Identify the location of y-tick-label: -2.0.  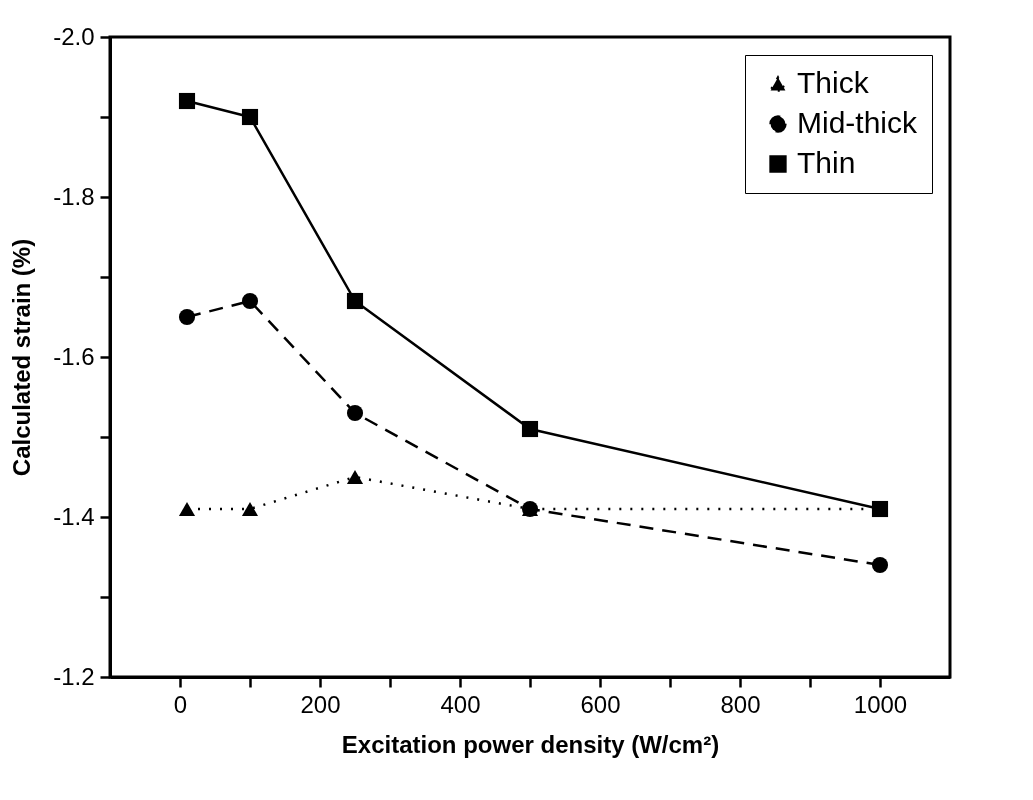
(74, 36).